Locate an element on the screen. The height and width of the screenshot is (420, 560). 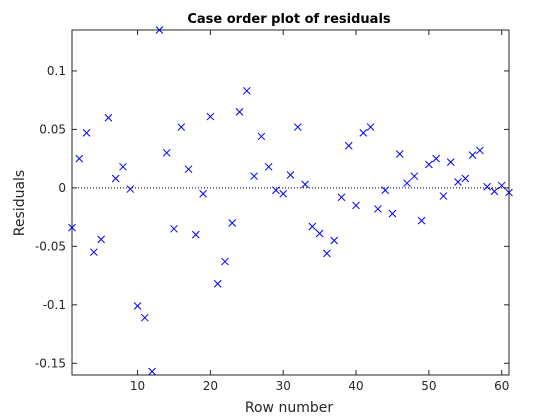
y-tick-label: -0.1 is located at coordinates (54, 305).